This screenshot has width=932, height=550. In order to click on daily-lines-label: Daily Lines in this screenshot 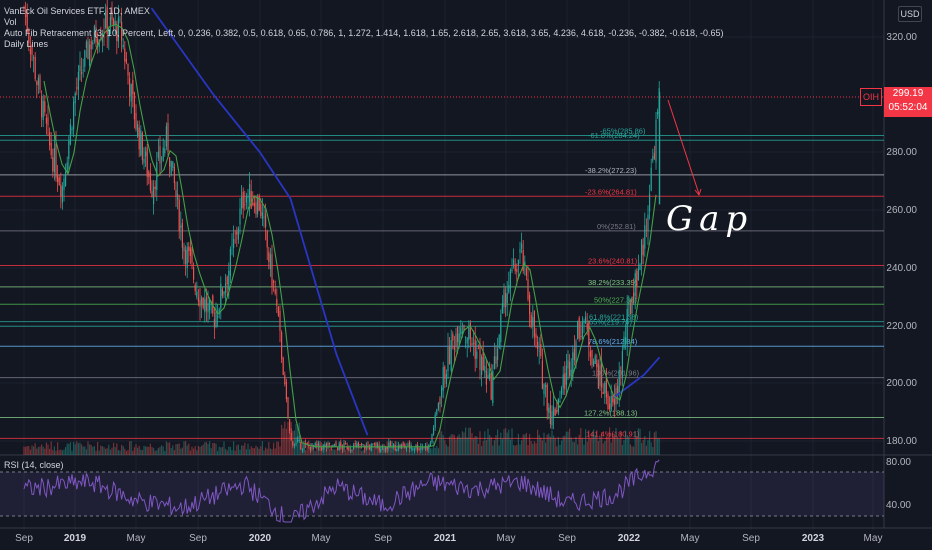, I will do `click(26, 44)`.